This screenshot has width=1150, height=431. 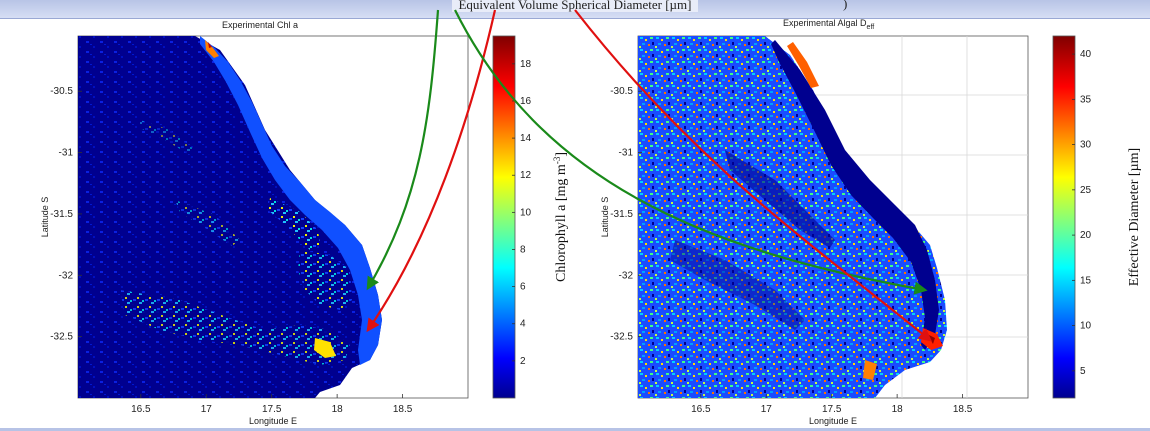 What do you see at coordinates (526, 138) in the screenshot?
I see `chl-cbtick-label: 14` at bounding box center [526, 138].